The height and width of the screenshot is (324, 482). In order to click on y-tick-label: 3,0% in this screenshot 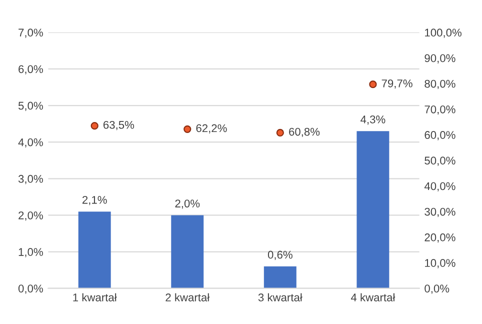, I will do `click(30, 179)`.